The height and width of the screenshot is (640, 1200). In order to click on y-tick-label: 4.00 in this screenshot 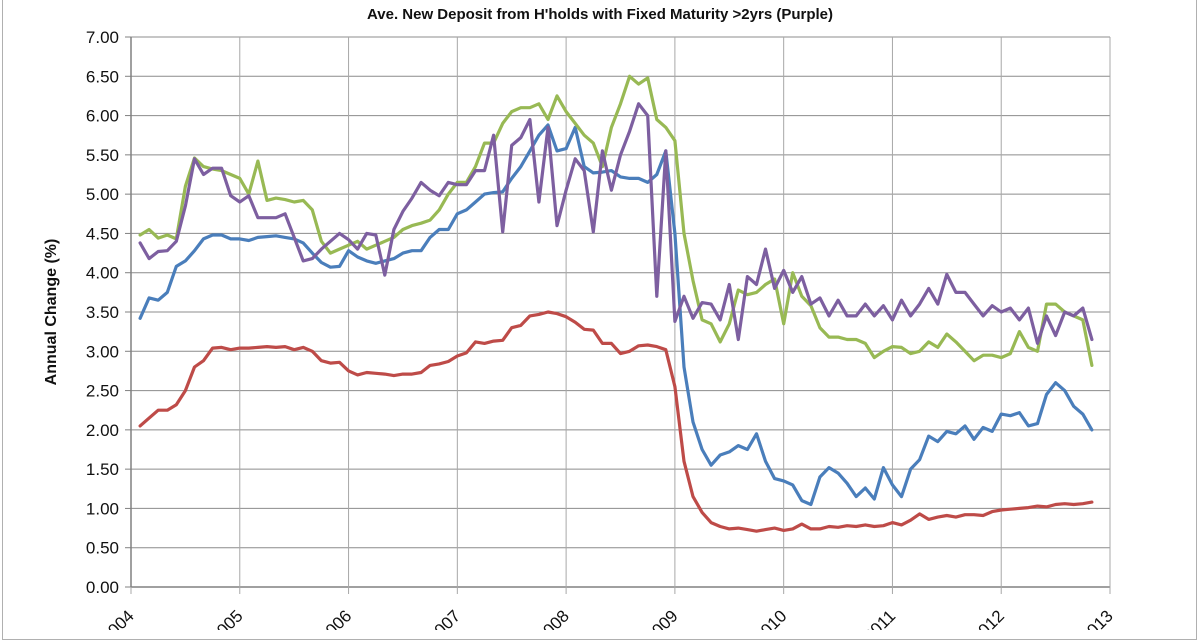, I will do `click(102, 273)`.